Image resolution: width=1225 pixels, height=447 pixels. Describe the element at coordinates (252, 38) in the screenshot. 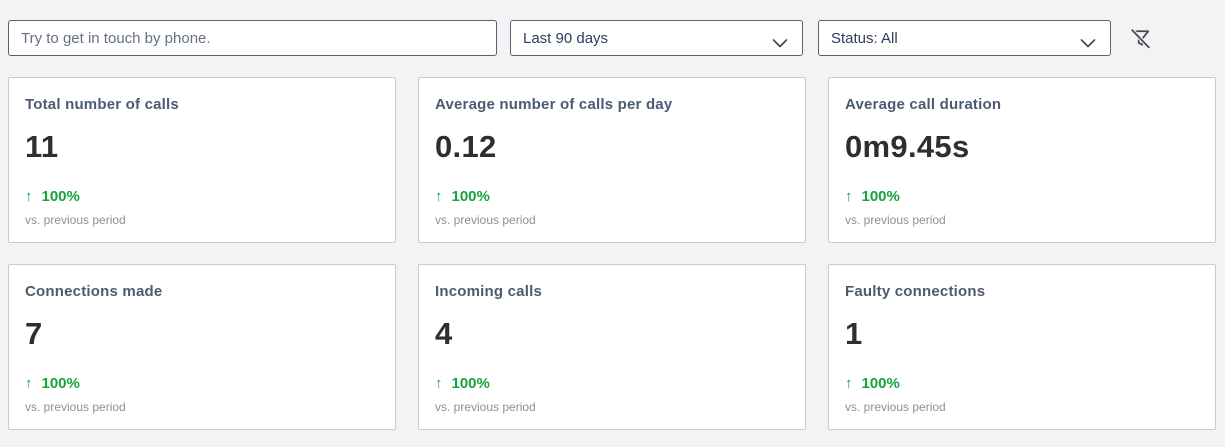

I see `search-input` at that location.